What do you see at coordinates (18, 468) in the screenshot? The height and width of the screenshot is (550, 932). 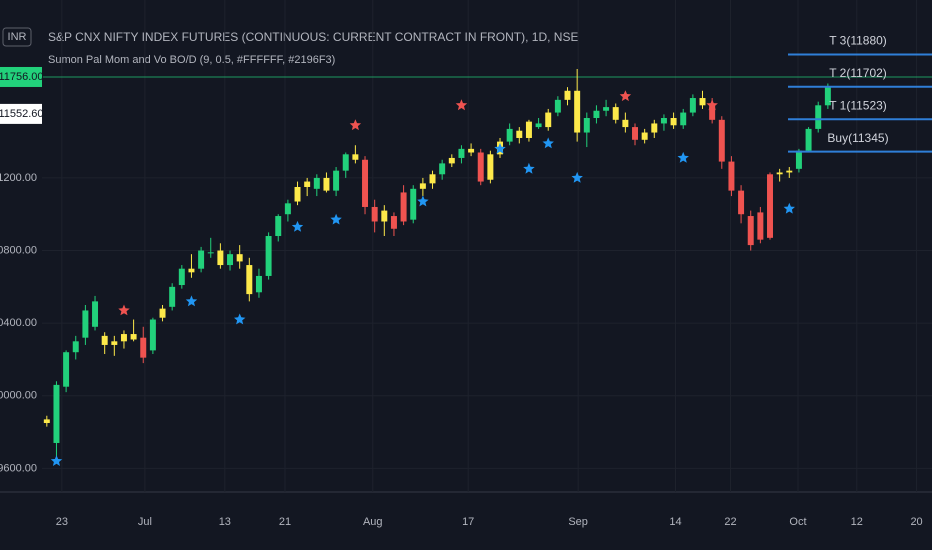 I see `y-tick-label: 9600.00` at bounding box center [18, 468].